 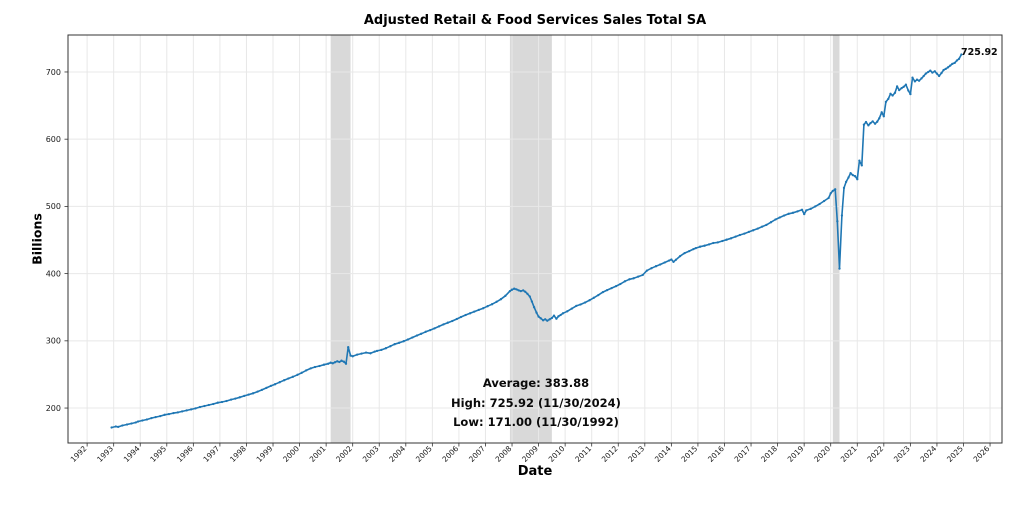 I want to click on x-tick-label: 2001, so click(x=318, y=454).